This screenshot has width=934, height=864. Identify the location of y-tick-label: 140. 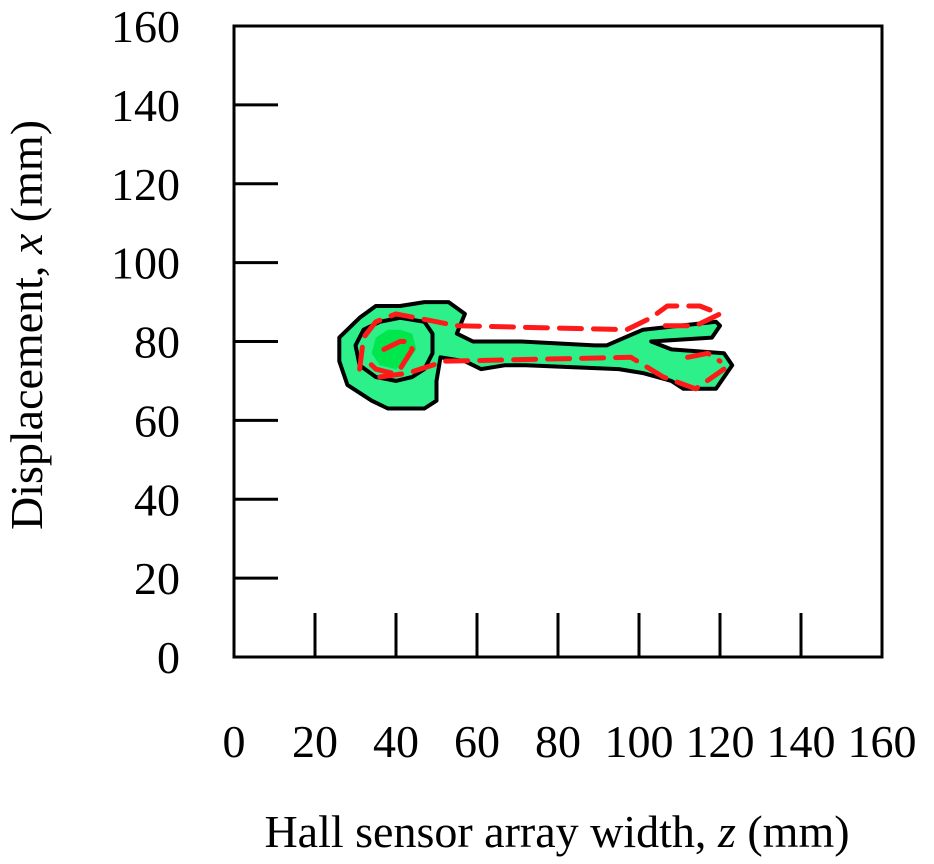
(145, 105).